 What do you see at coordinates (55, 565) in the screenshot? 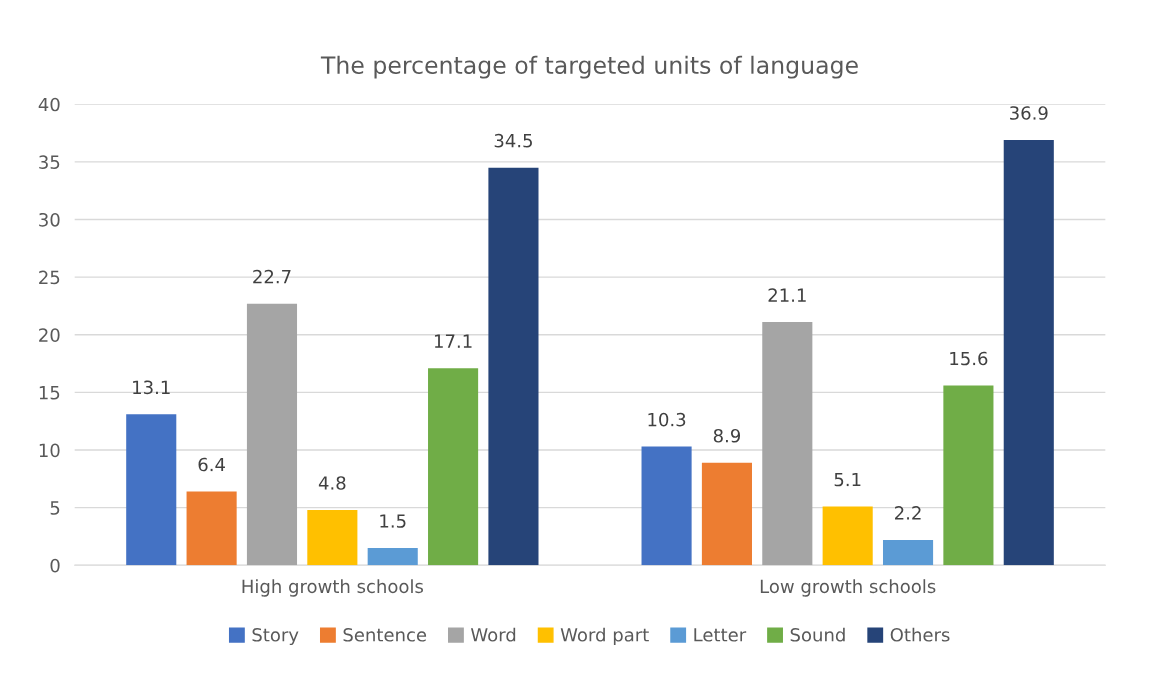
I see `y-tick-label: 0` at bounding box center [55, 565].